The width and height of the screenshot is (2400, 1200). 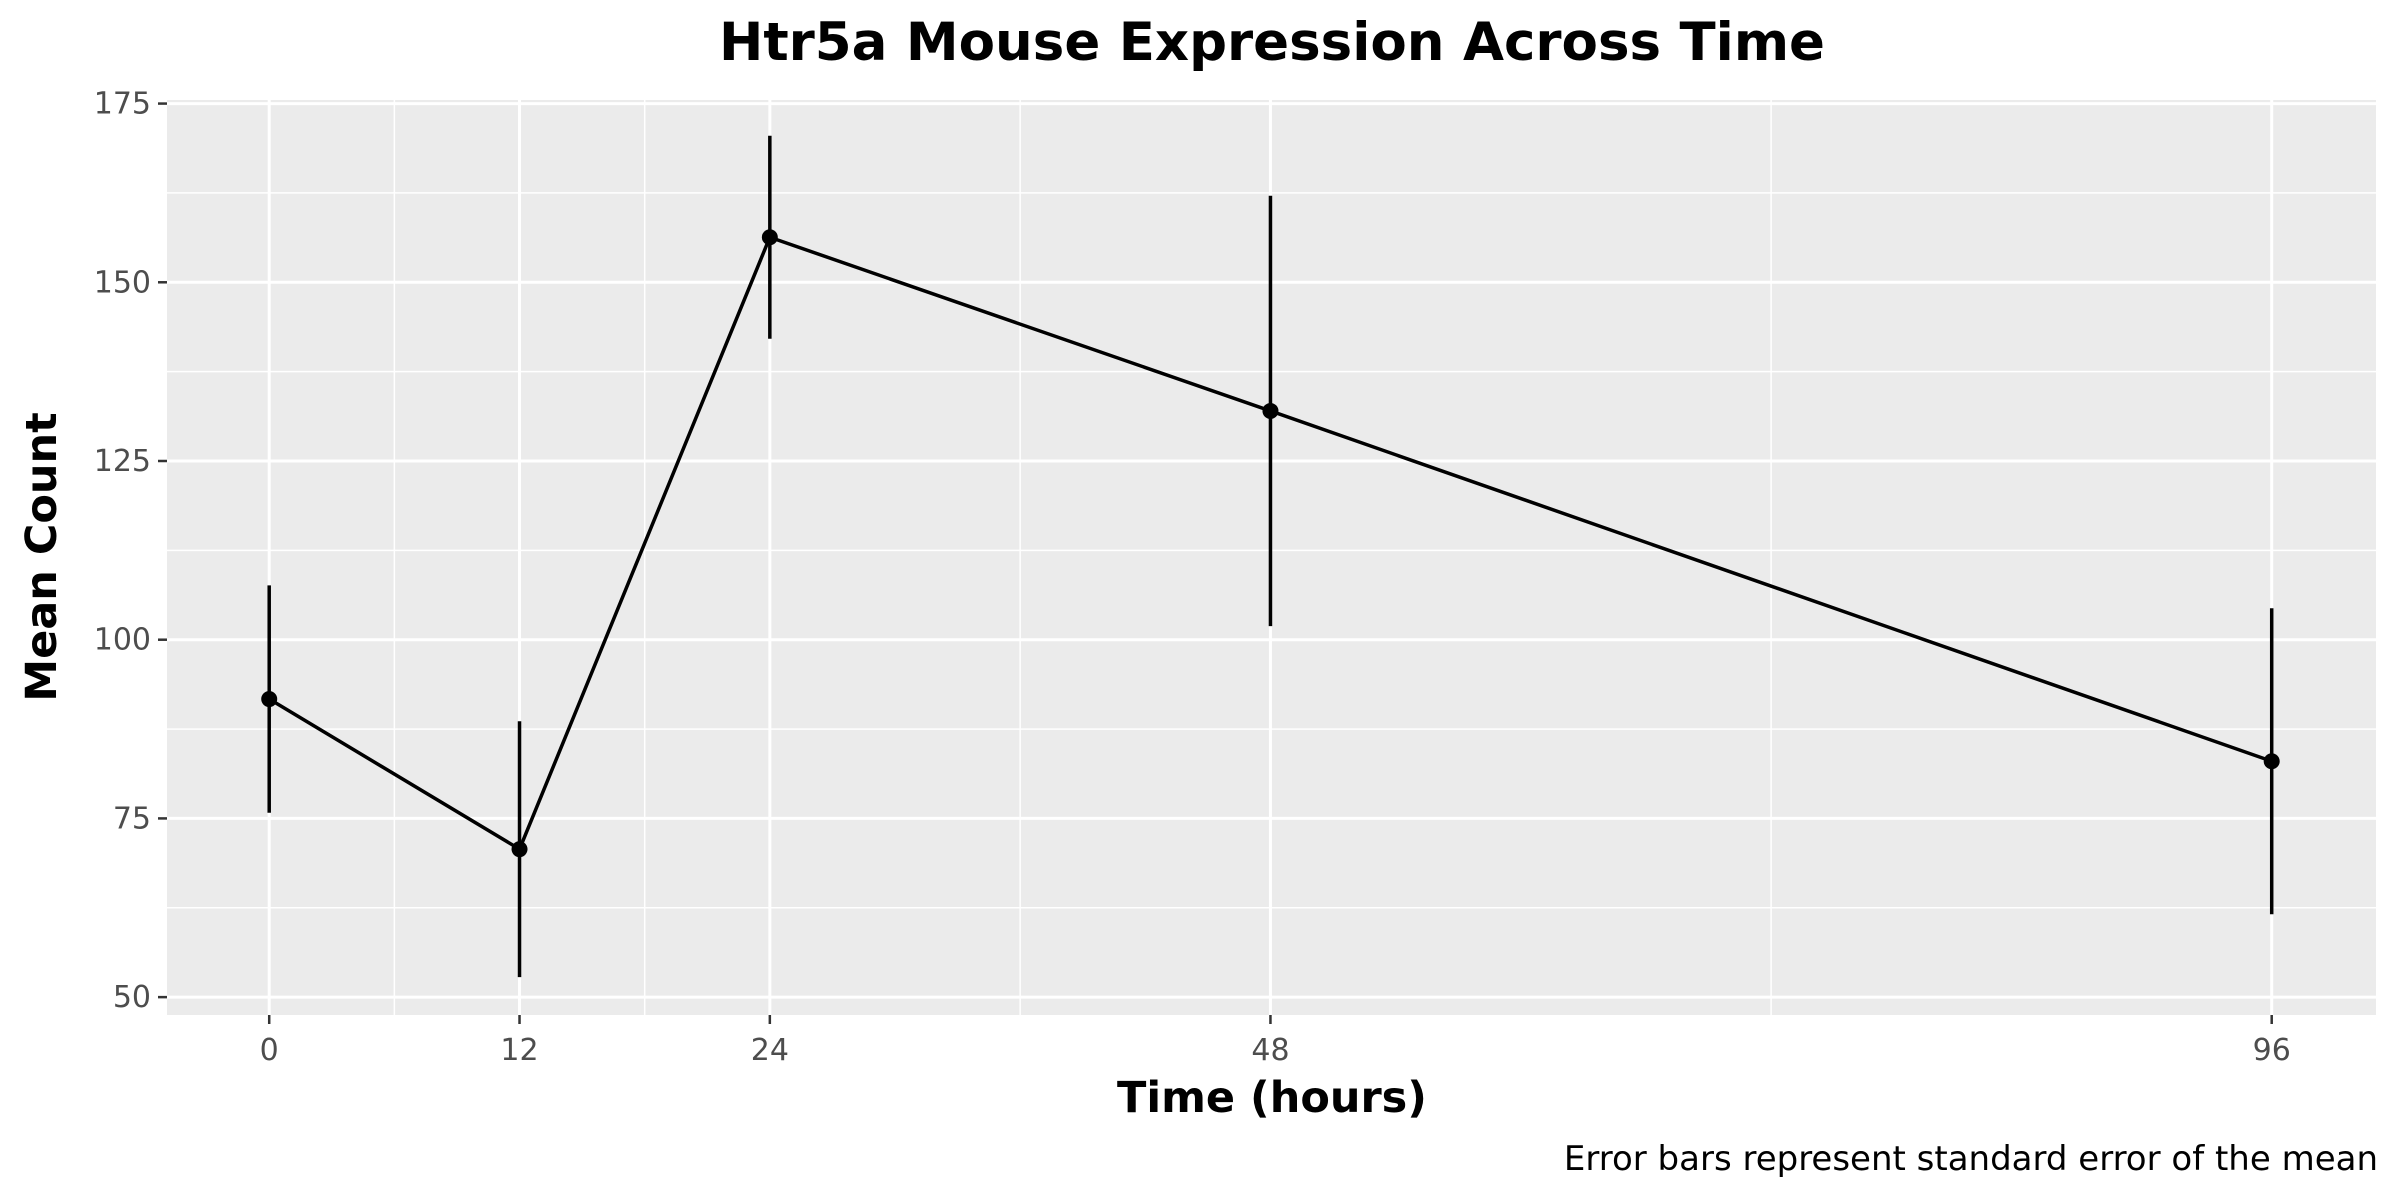 I want to click on y-tick-label: 125, so click(x=122, y=461).